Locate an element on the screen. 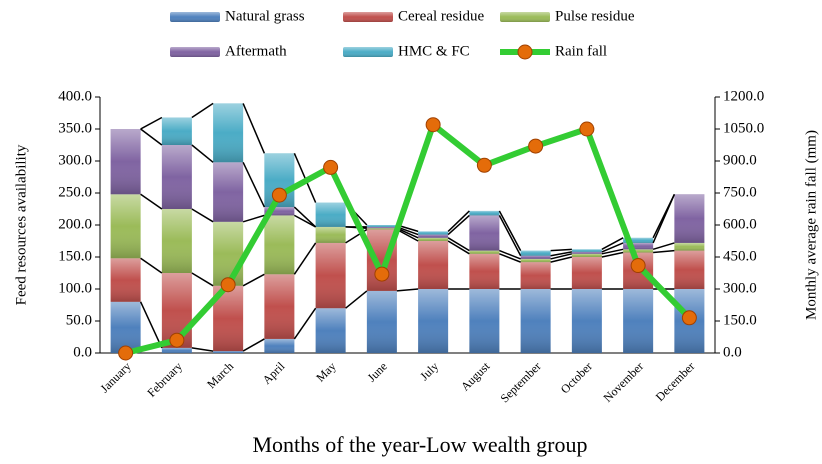  y-tick-label: 50.0 is located at coordinates (79, 320).